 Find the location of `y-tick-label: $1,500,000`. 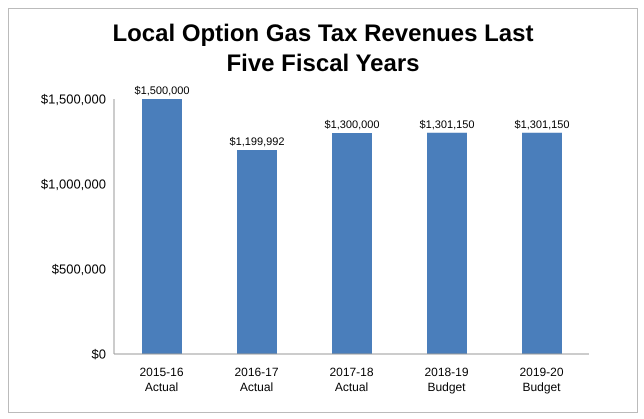

y-tick-label: $1,500,000 is located at coordinates (73, 99).